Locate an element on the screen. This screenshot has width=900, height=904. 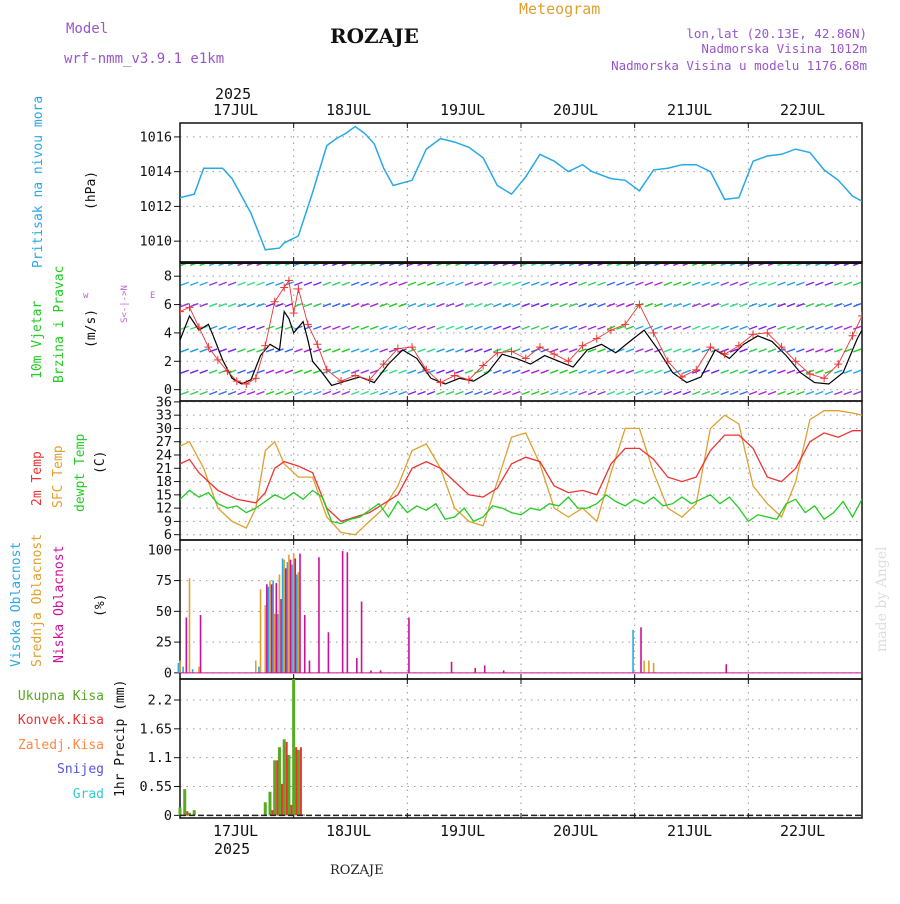
temp-unit: (C) is located at coordinates (100, 462).